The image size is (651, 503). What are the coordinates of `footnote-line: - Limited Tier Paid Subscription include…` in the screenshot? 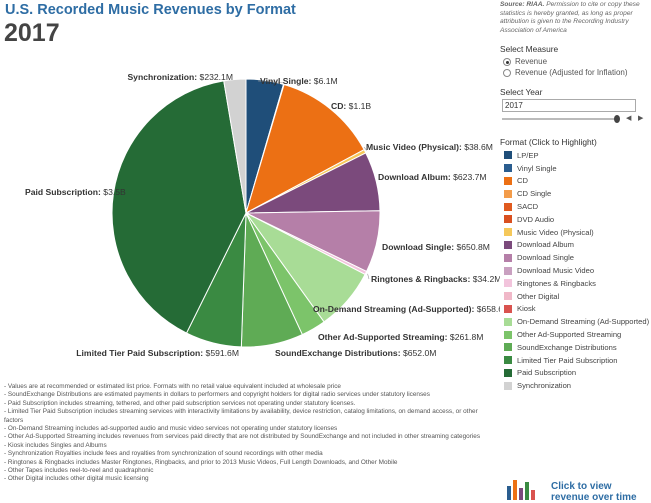 It's located at (241, 416).